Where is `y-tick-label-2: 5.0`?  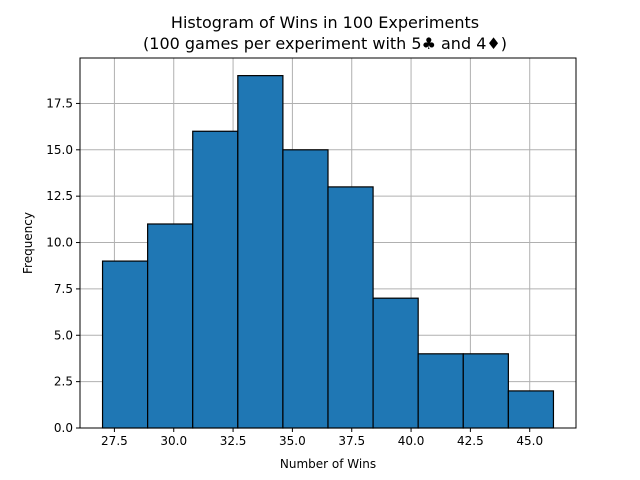 y-tick-label-2: 5.0 is located at coordinates (63, 335).